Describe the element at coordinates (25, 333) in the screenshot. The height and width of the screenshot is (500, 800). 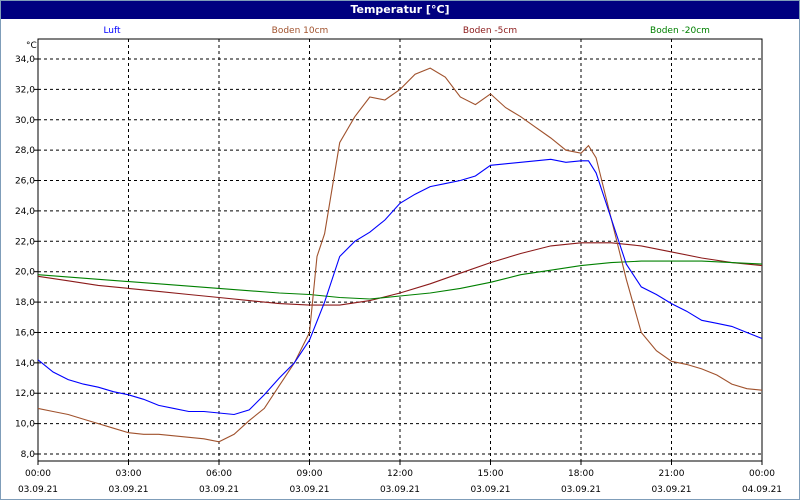
I see `y-tick-label: 16,0` at that location.